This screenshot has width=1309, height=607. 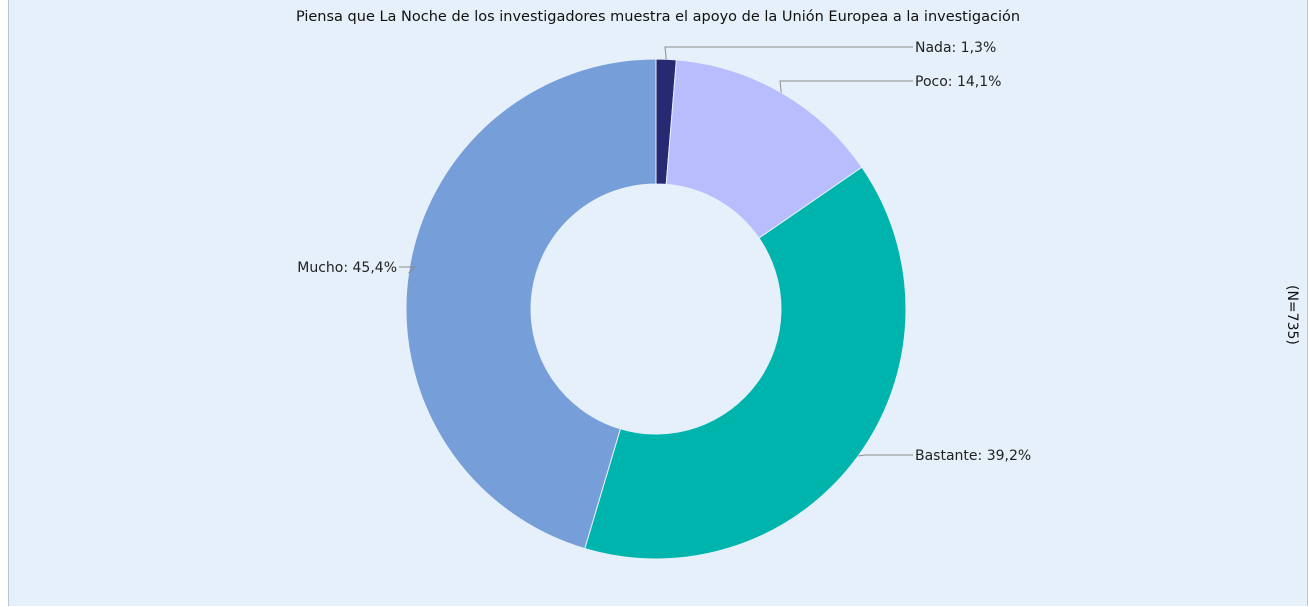 What do you see at coordinates (1292, 315) in the screenshot?
I see `sample-size-note: (N=735)` at bounding box center [1292, 315].